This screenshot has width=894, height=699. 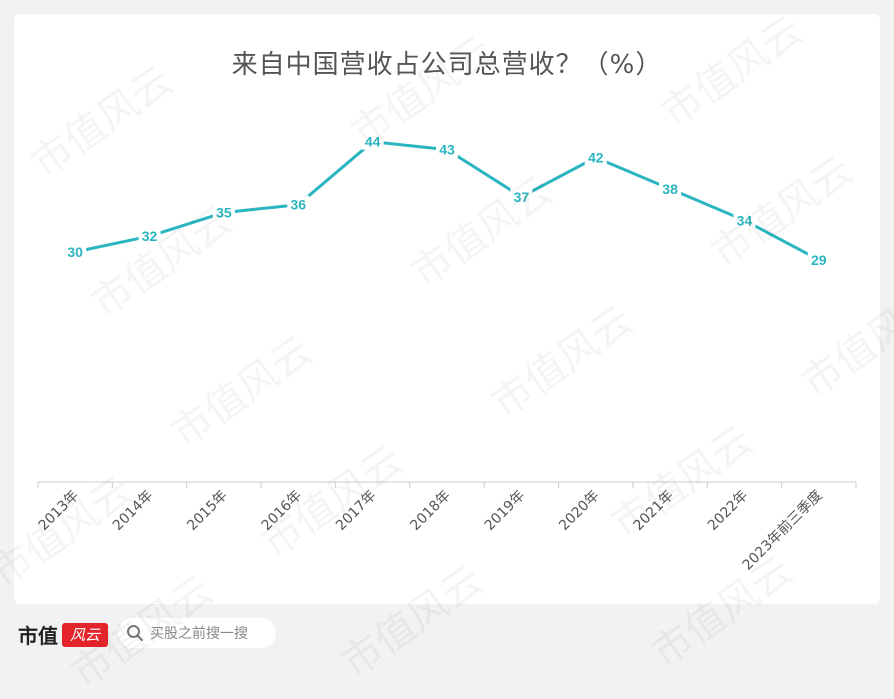 I want to click on chart-title: 来自中国营收占公司总营收？（%）, so click(x=447, y=65).